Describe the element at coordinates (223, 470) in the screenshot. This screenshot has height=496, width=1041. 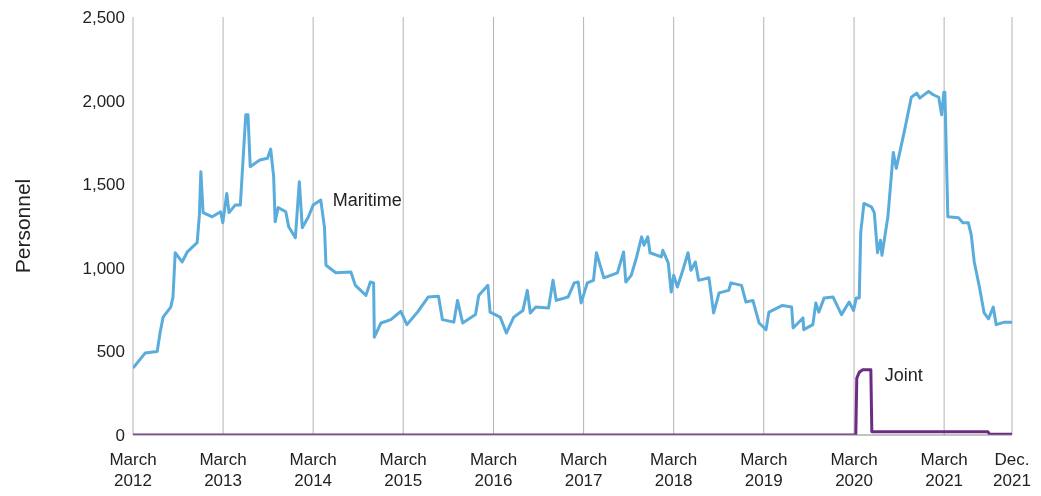
I see `x-tick-label: March 2013` at that location.